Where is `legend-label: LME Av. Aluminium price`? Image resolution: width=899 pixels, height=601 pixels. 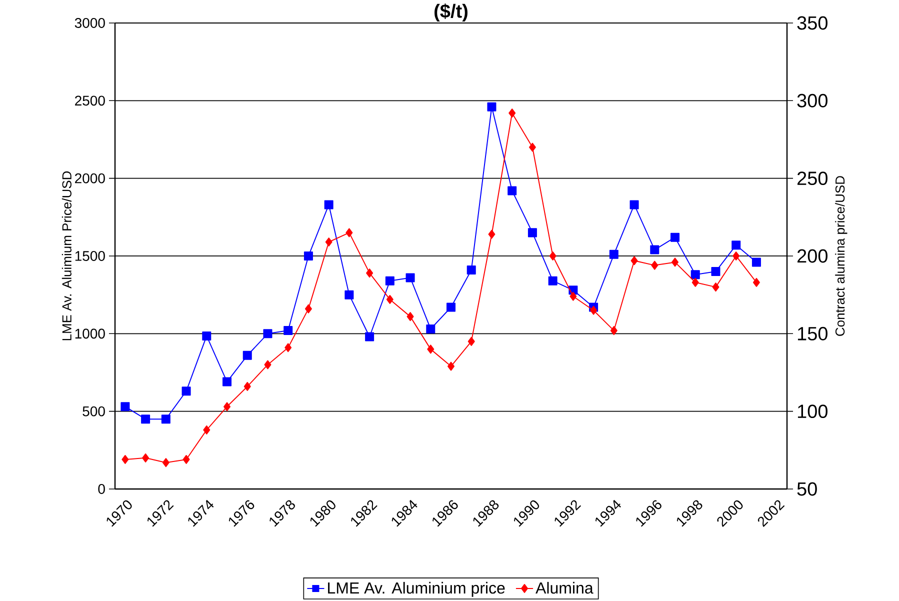
legend-label: LME Av. Aluminium price is located at coordinates (416, 589).